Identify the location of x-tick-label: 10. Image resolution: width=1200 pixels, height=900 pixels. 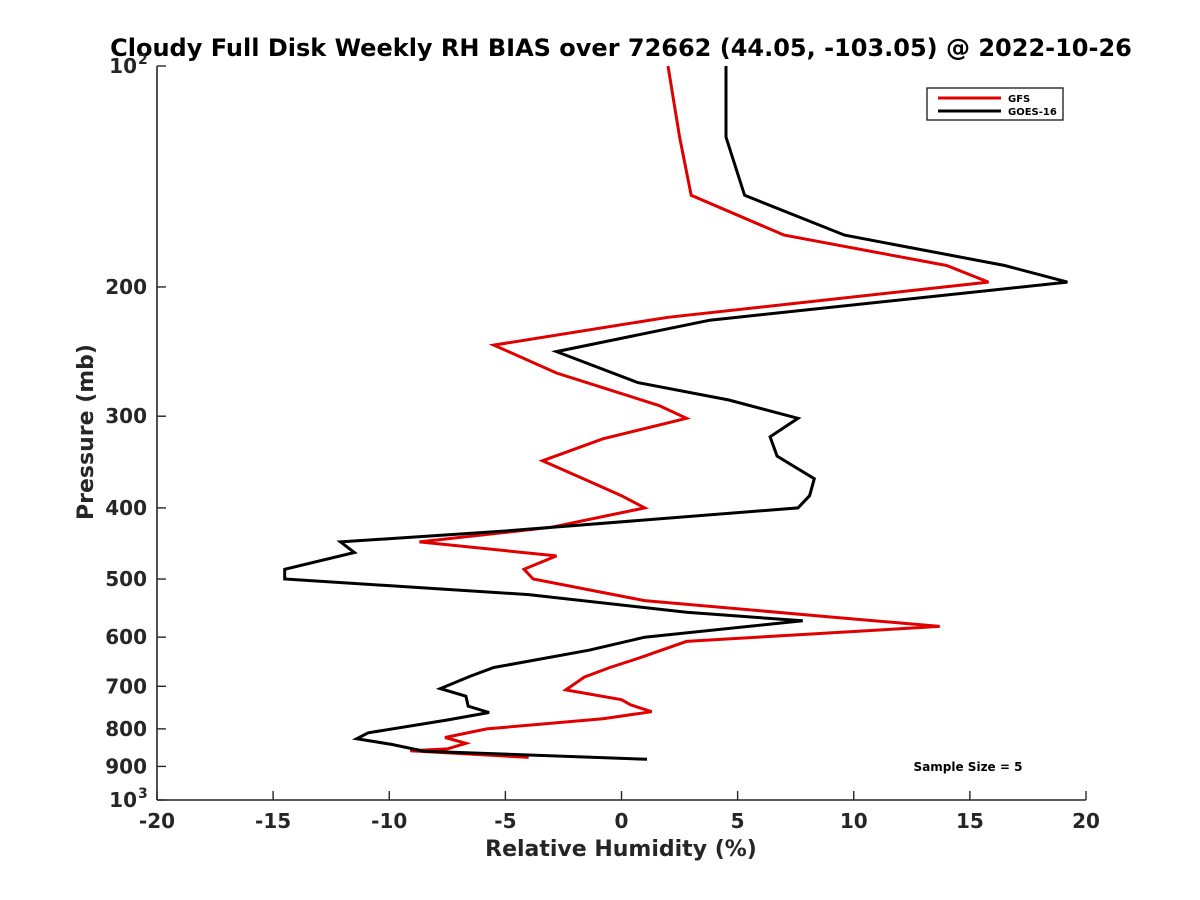
(854, 821).